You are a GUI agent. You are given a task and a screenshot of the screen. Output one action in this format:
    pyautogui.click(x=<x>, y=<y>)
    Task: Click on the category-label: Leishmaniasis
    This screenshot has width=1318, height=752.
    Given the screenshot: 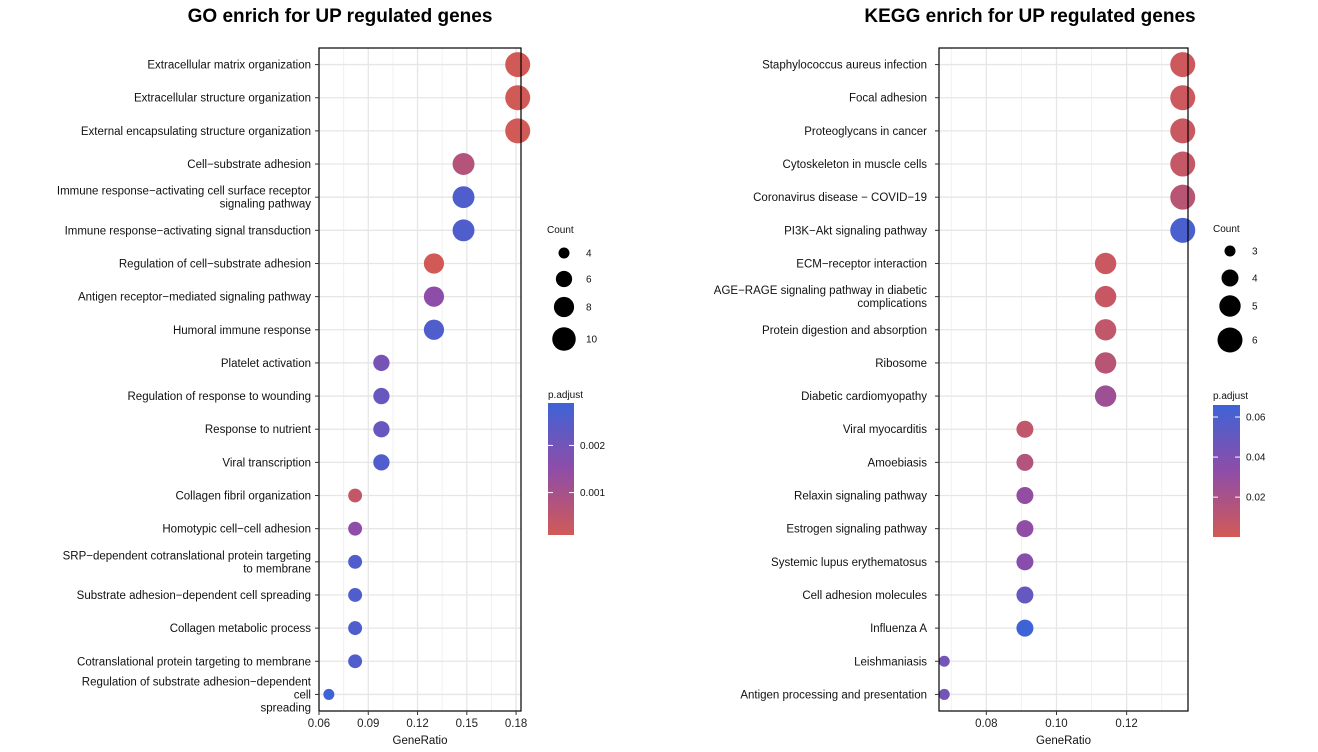 What is the action you would take?
    pyautogui.click(x=890, y=662)
    